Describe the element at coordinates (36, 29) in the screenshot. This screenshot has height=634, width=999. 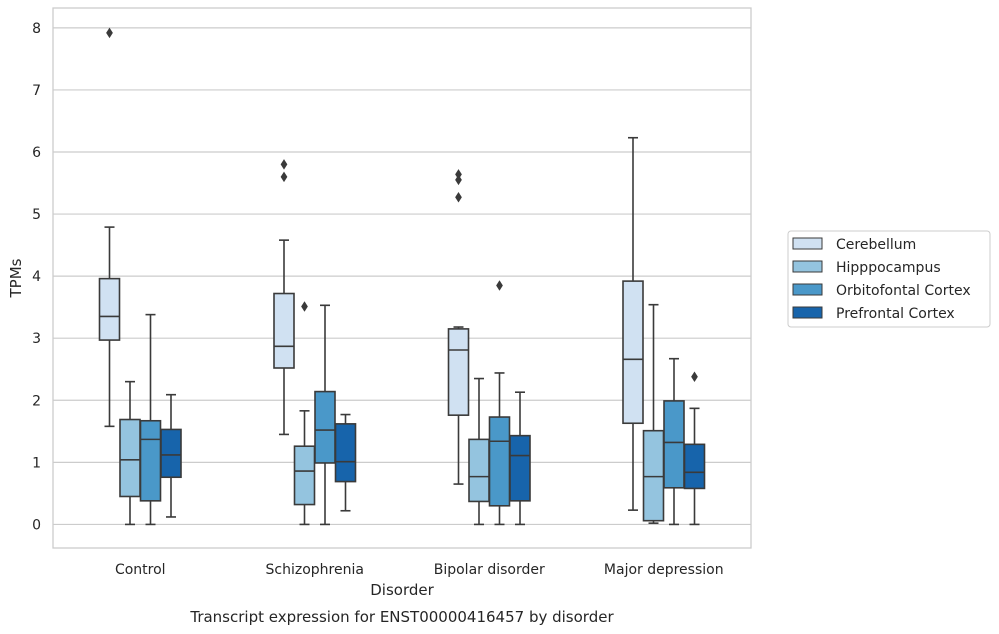
I see `y-tick-label: 8` at that location.